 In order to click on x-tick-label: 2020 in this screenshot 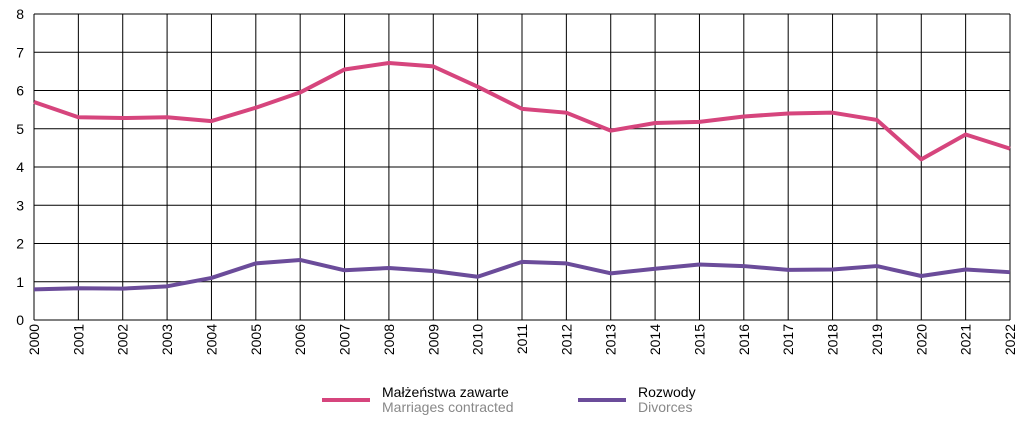, I will do `click(921, 339)`.